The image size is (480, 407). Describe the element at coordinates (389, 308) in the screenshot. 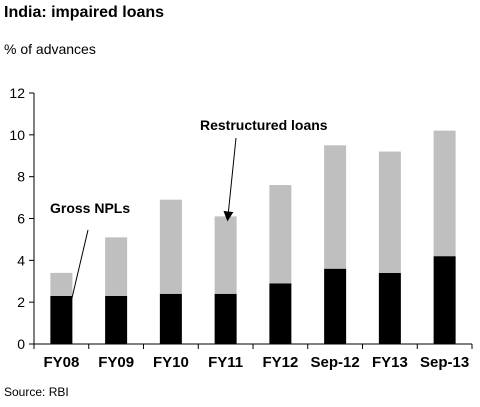

I see `bar-gross-npls-fy13` at that location.